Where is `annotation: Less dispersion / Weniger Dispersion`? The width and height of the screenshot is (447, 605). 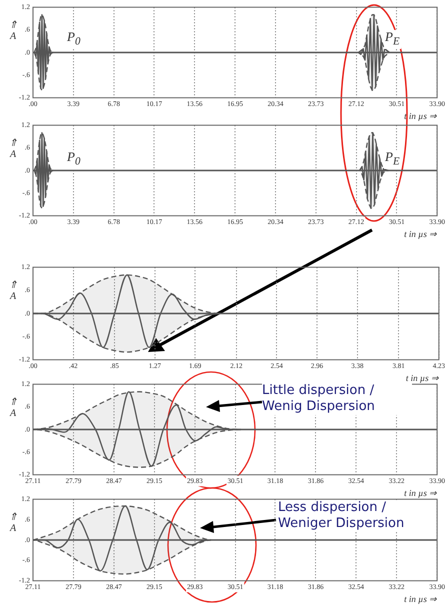
annotation: Less dispersion / Weniger Dispersion is located at coordinates (353, 516).